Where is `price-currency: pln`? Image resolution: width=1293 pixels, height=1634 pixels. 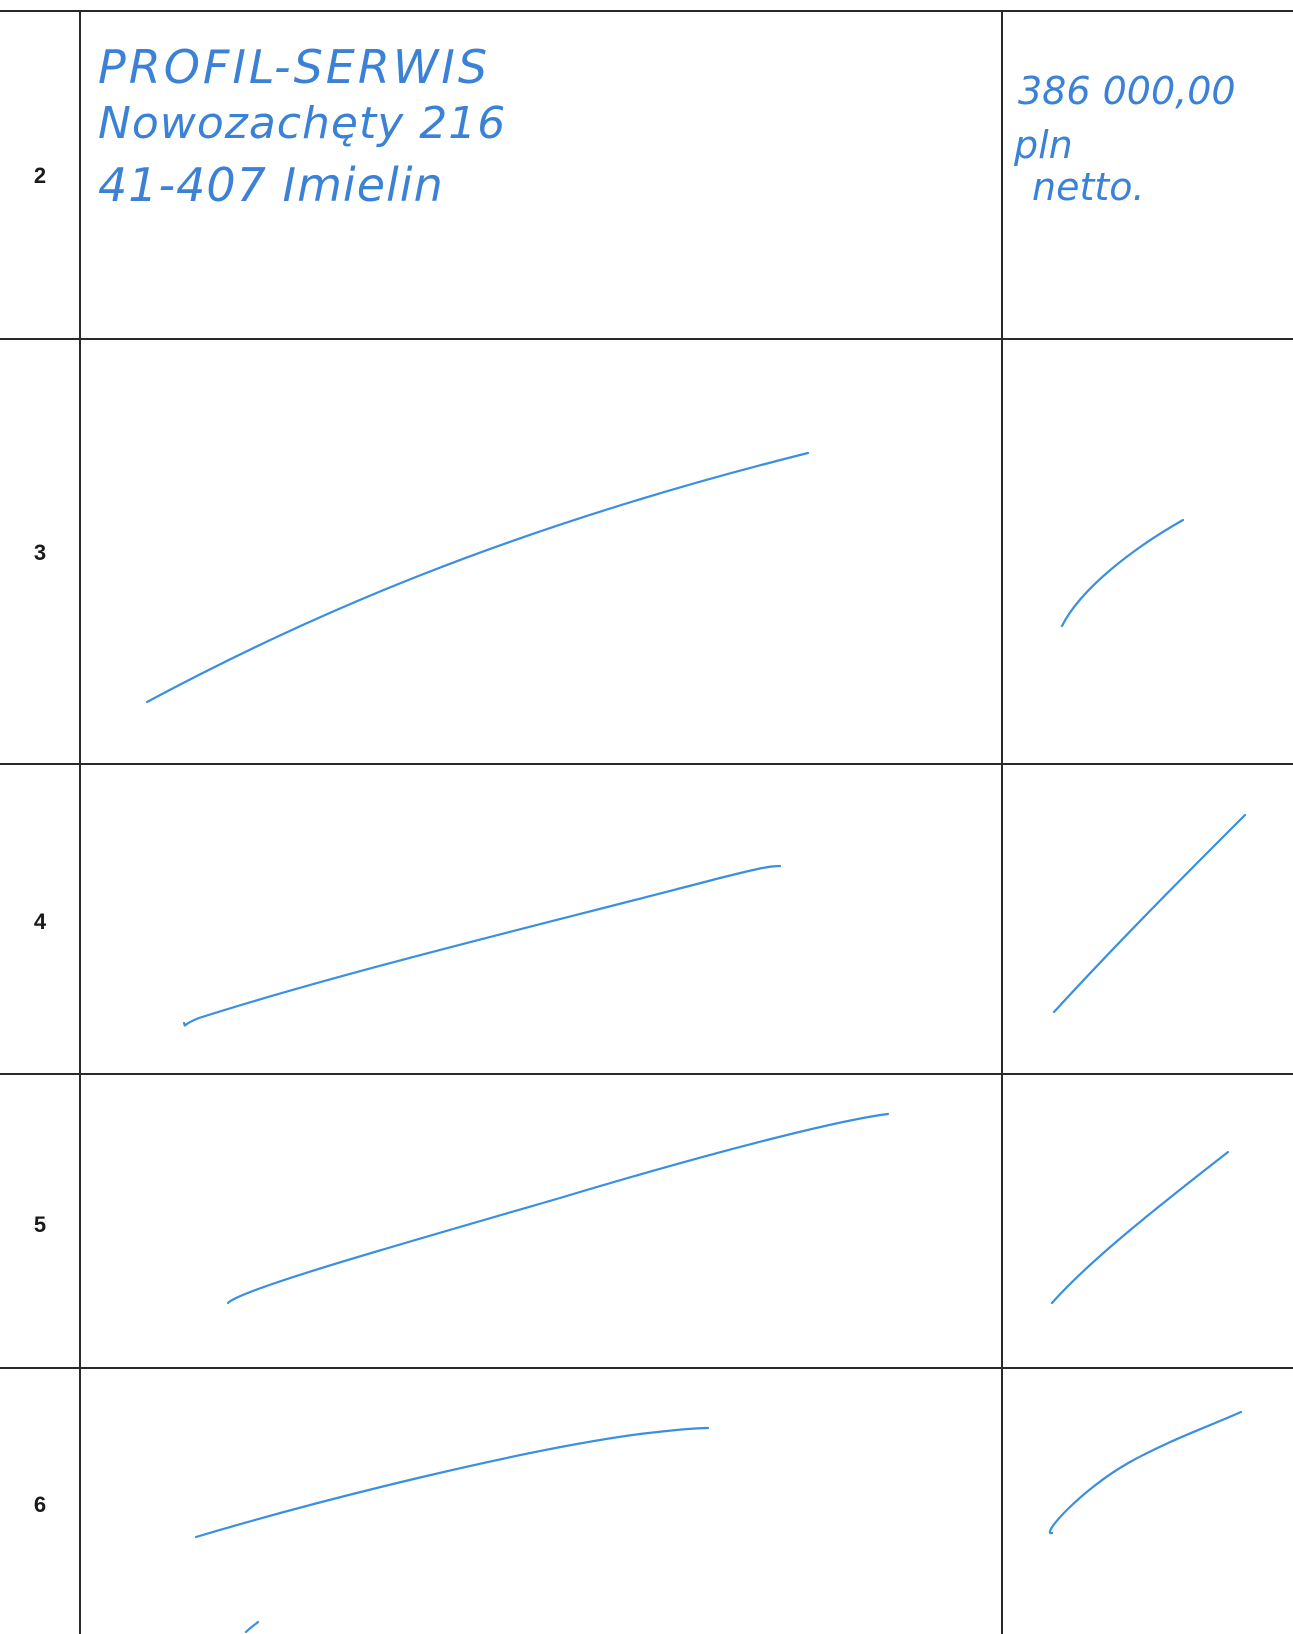
price-currency: pln is located at coordinates (1043, 145).